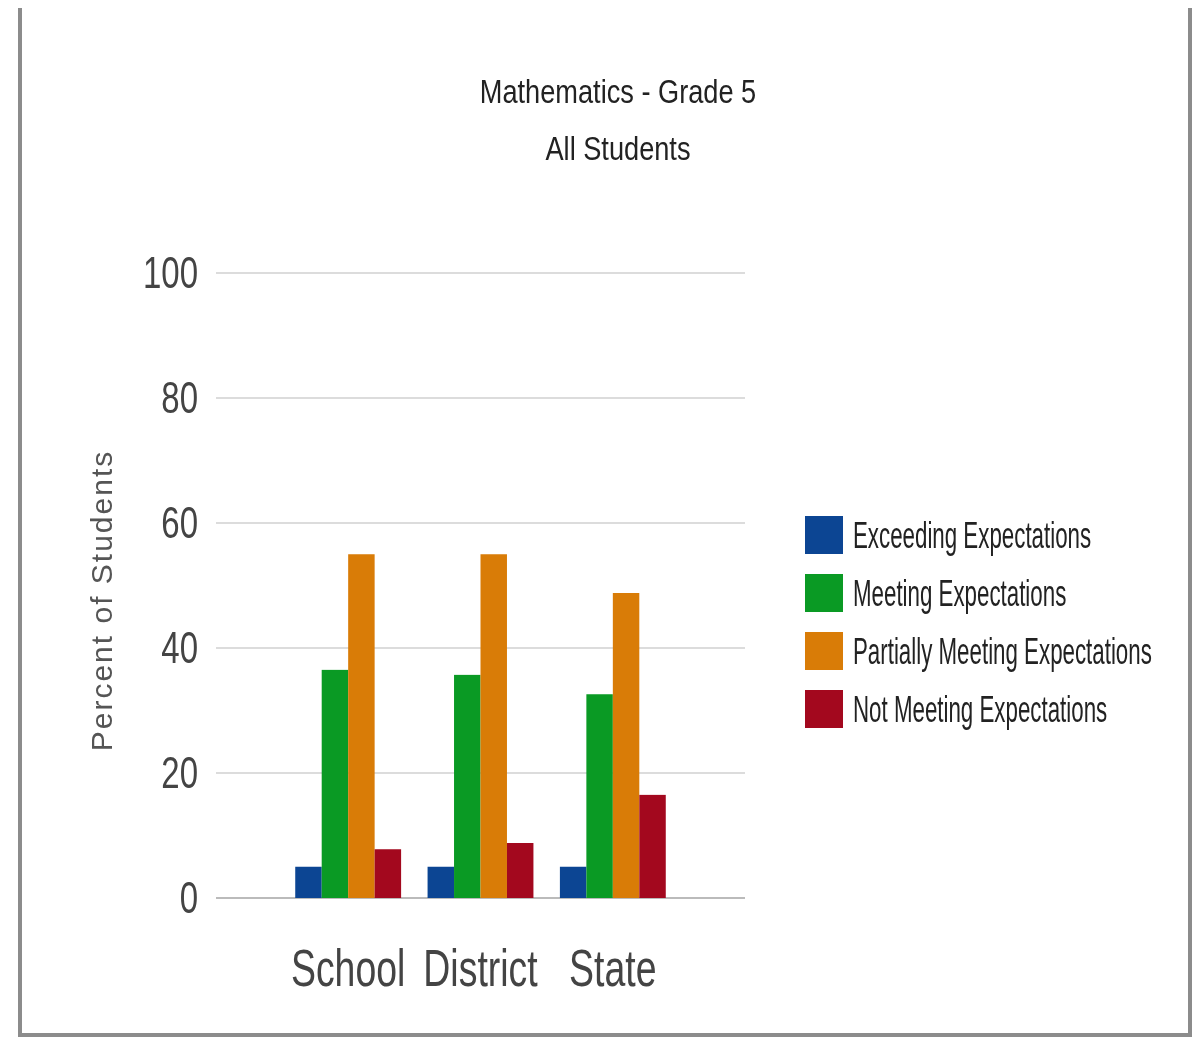  I want to click on chart-title: Mathematics - Grade 5, so click(618, 91).